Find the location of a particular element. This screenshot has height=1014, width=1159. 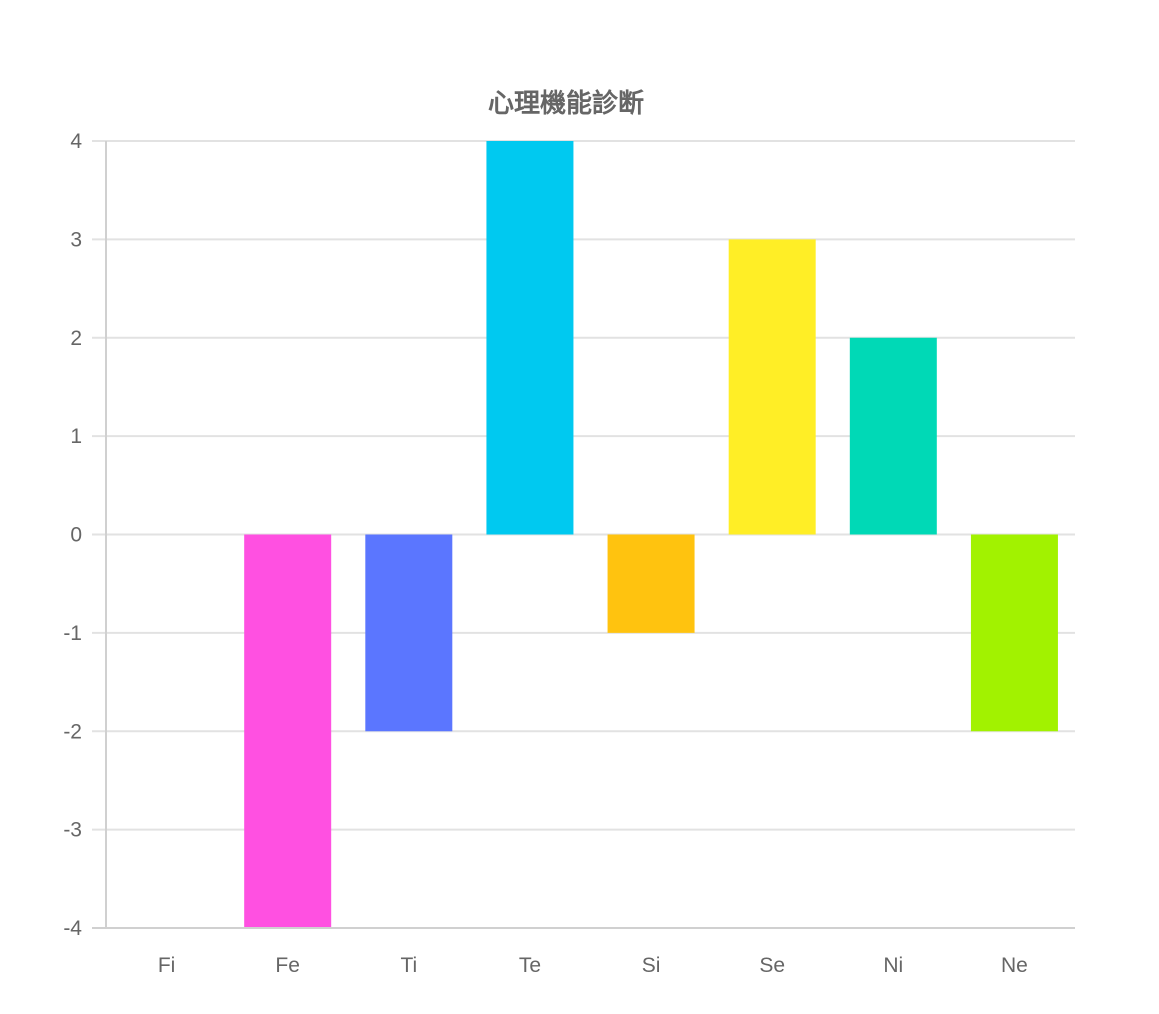

y-tick-label: -1 is located at coordinates (72, 633).